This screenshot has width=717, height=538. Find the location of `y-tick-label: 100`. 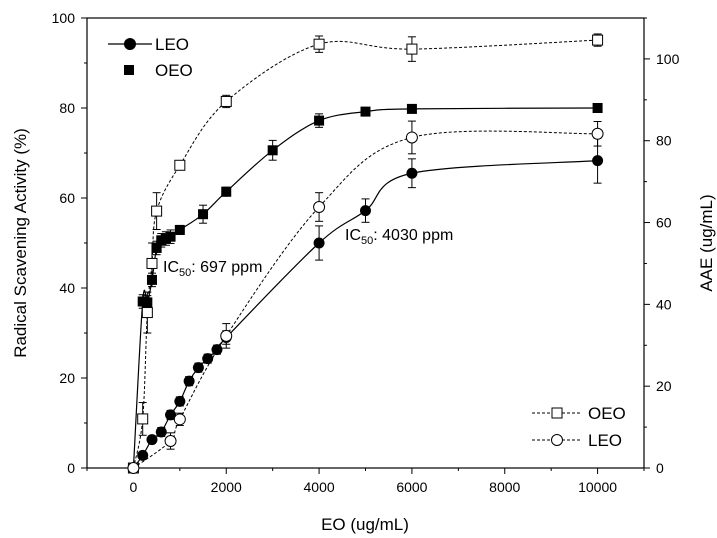

y-tick-label: 100 is located at coordinates (64, 18).